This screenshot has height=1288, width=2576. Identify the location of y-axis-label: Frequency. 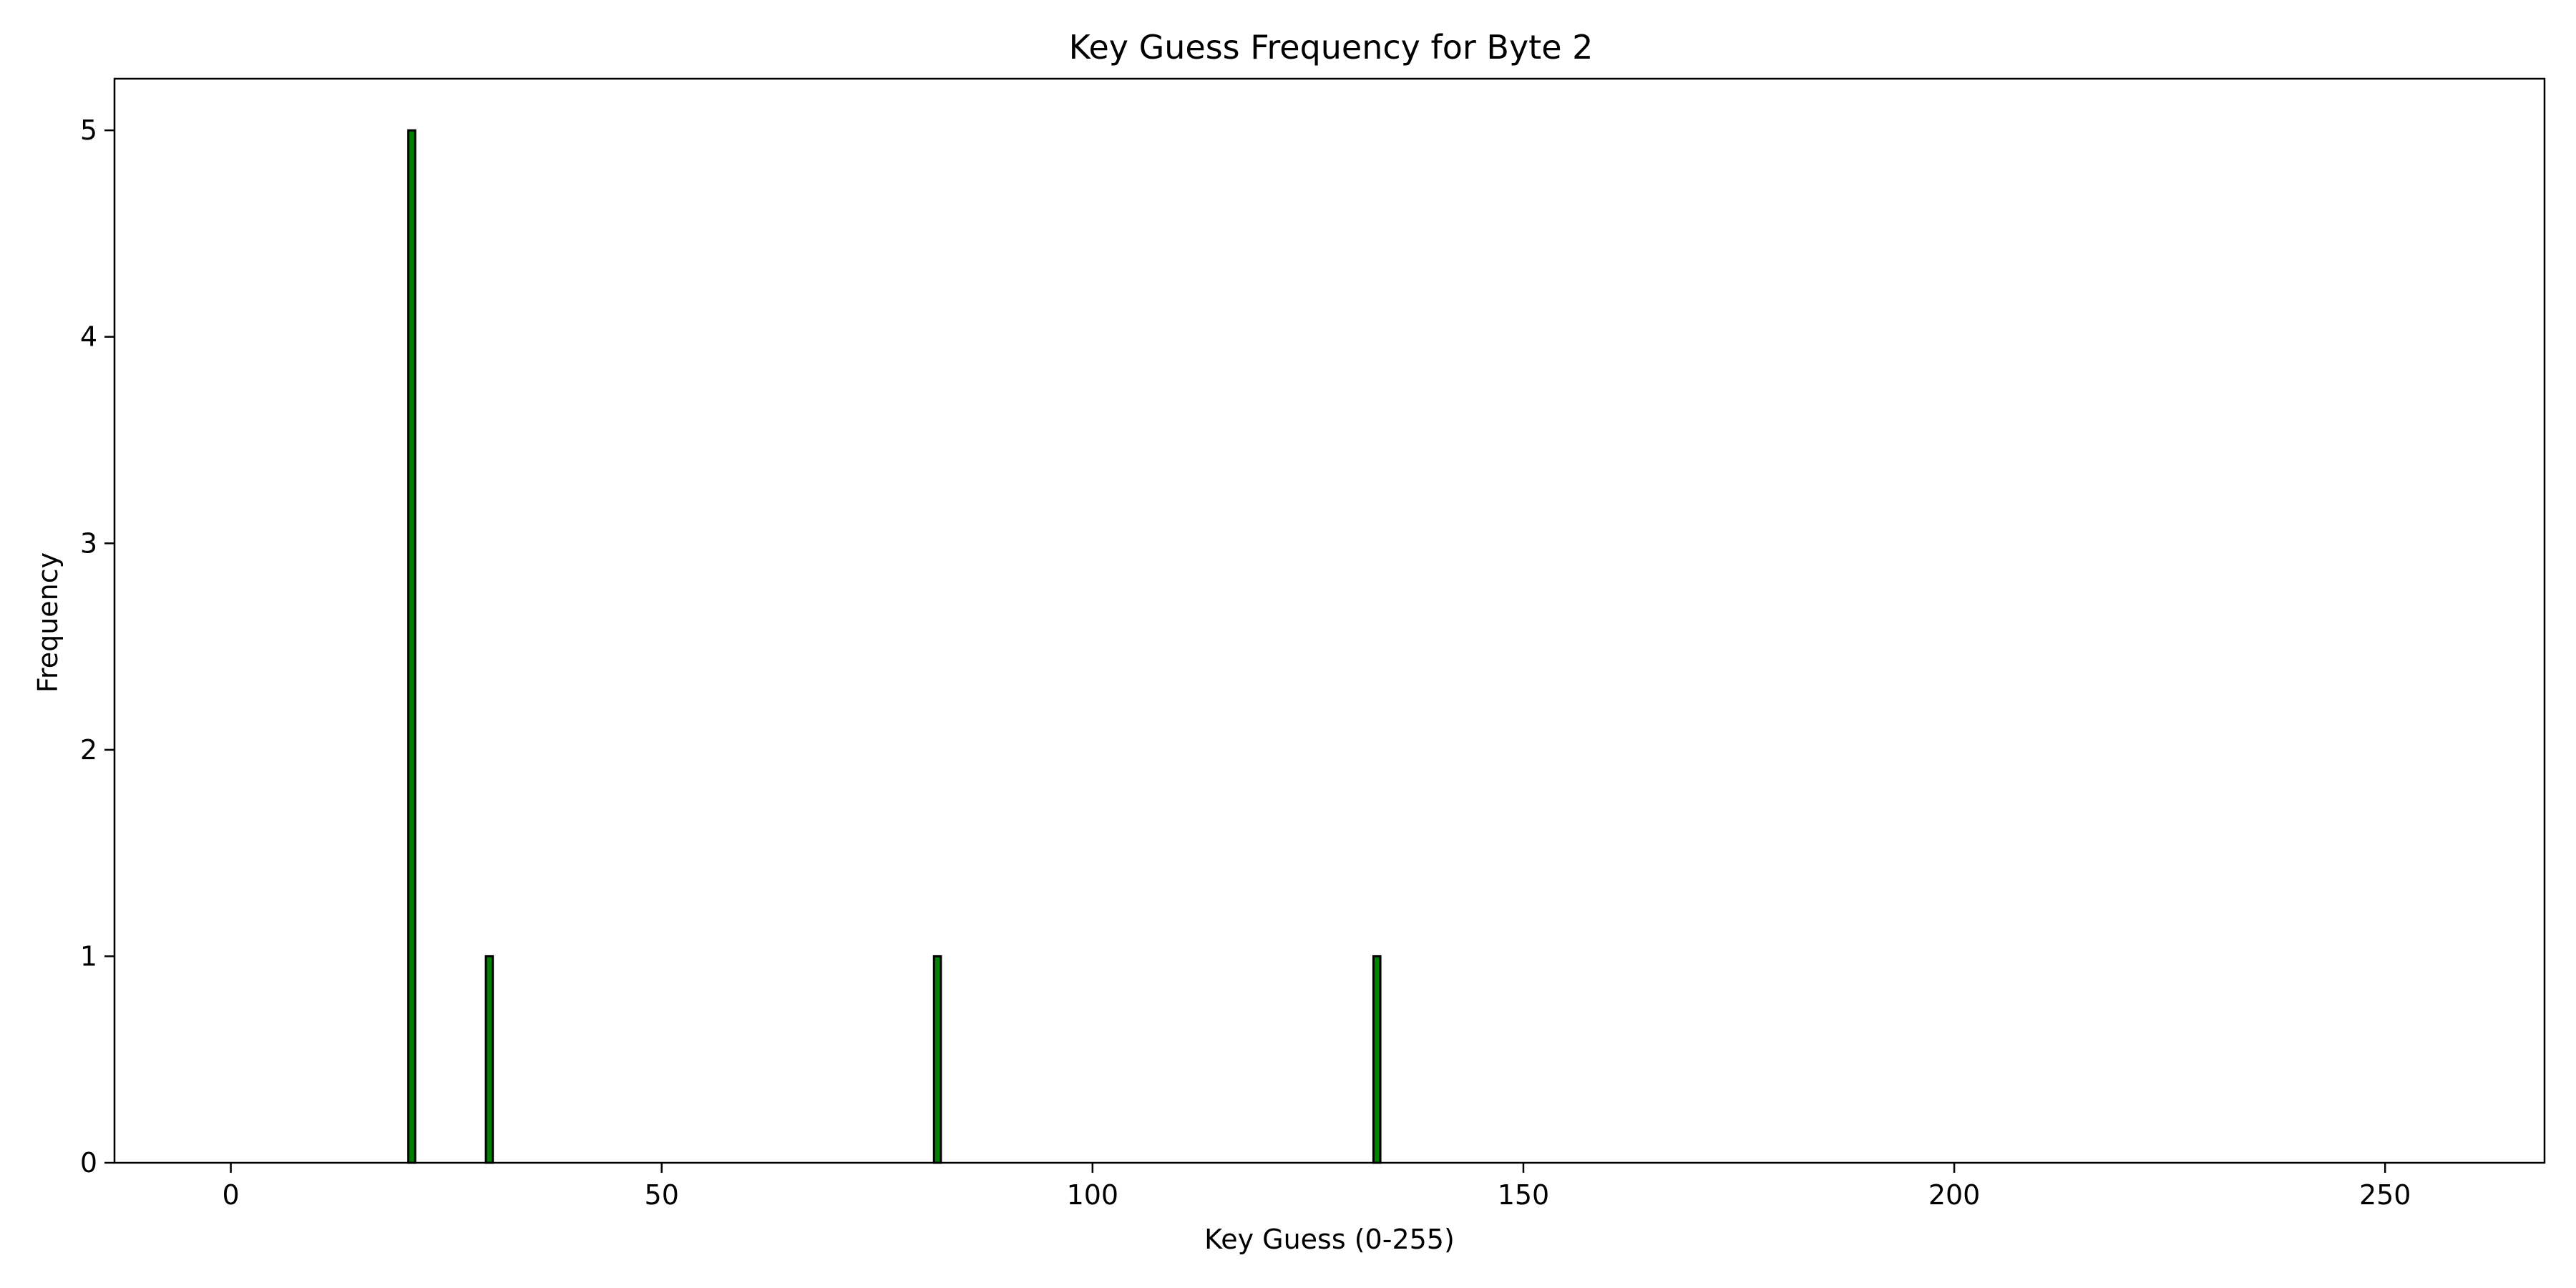
(48, 622).